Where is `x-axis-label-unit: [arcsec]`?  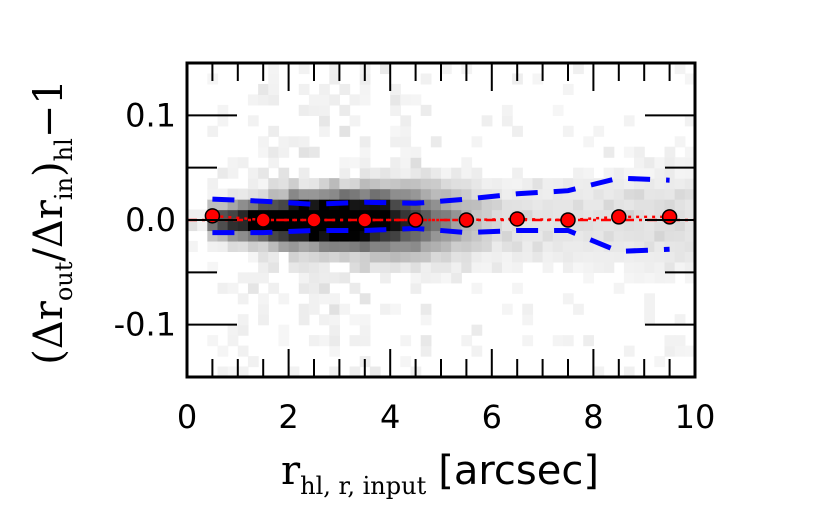
x-axis-label-unit: [arcsec] is located at coordinates (518, 471).